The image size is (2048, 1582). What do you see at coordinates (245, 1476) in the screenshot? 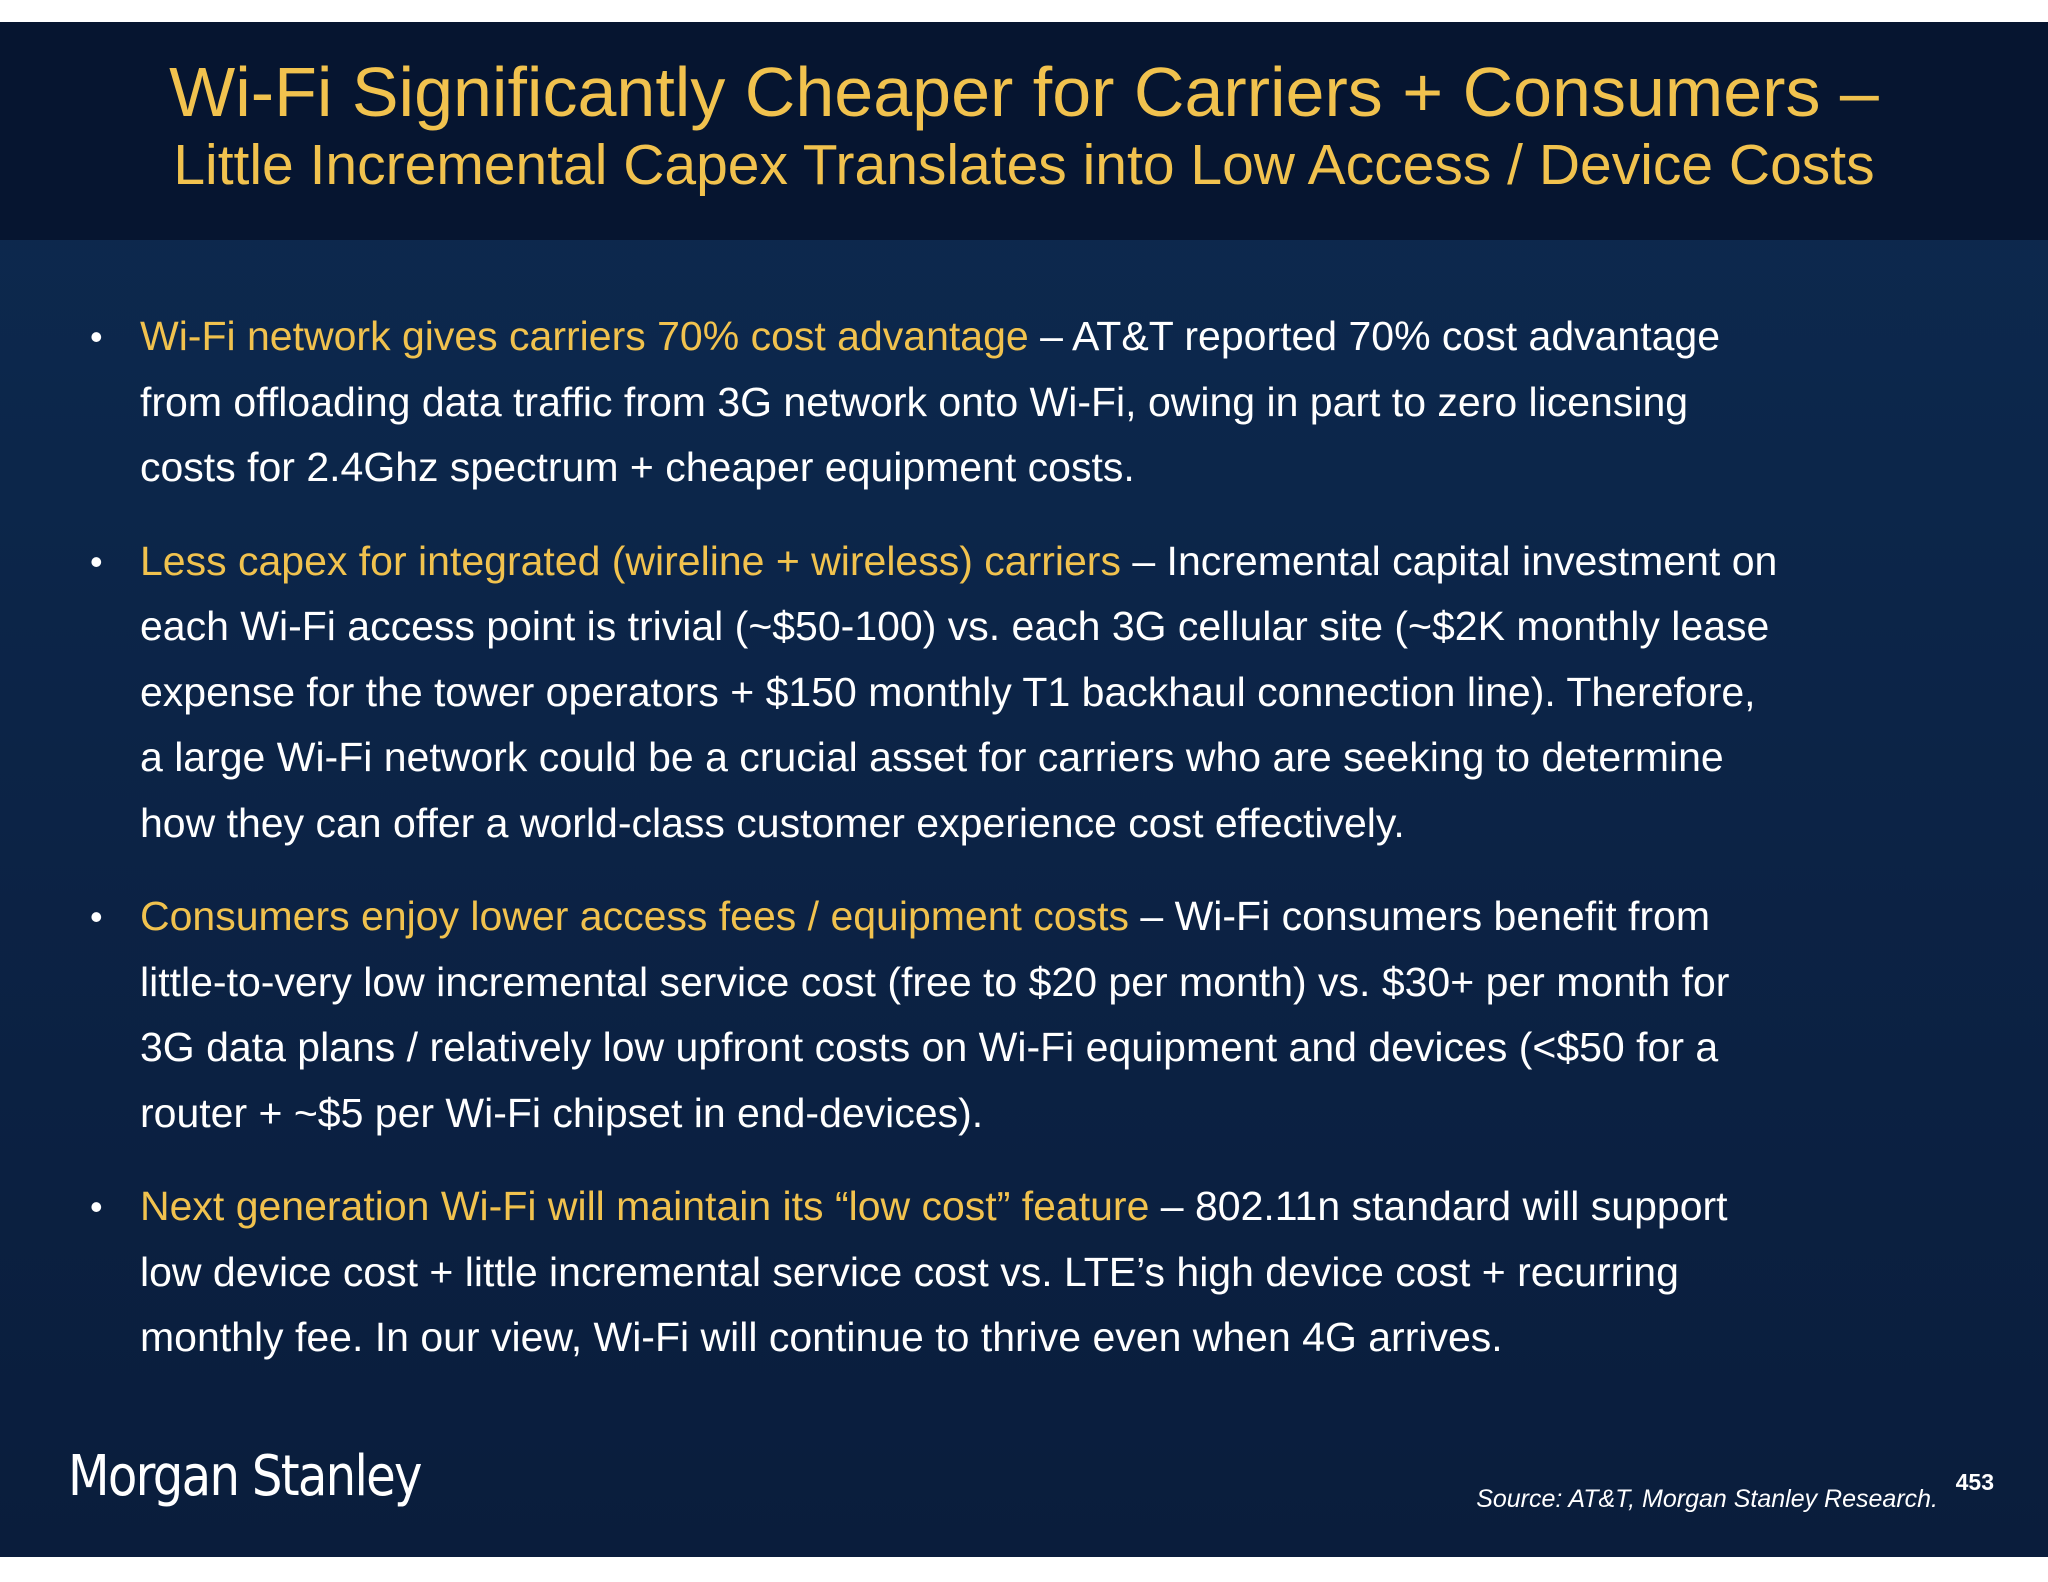
I see `morgan-stanley-logo: Morgan Stanley` at bounding box center [245, 1476].